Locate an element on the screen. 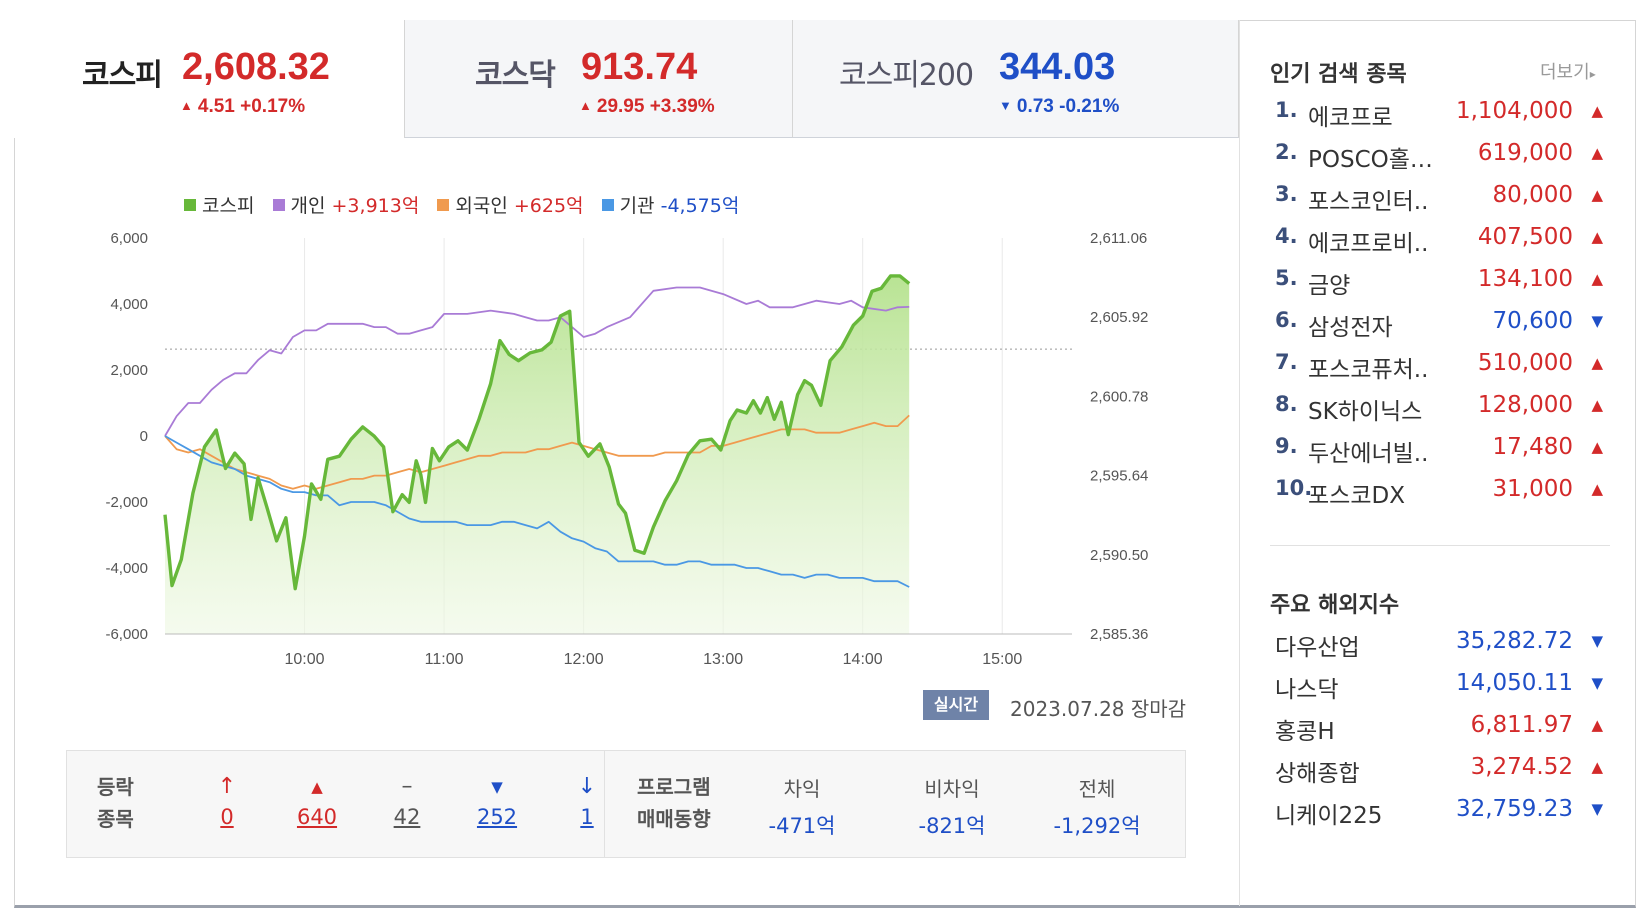 The height and width of the screenshot is (920, 1650). popular-stock-row: 5. 금양 134,100 ▲ is located at coordinates (1440, 286).